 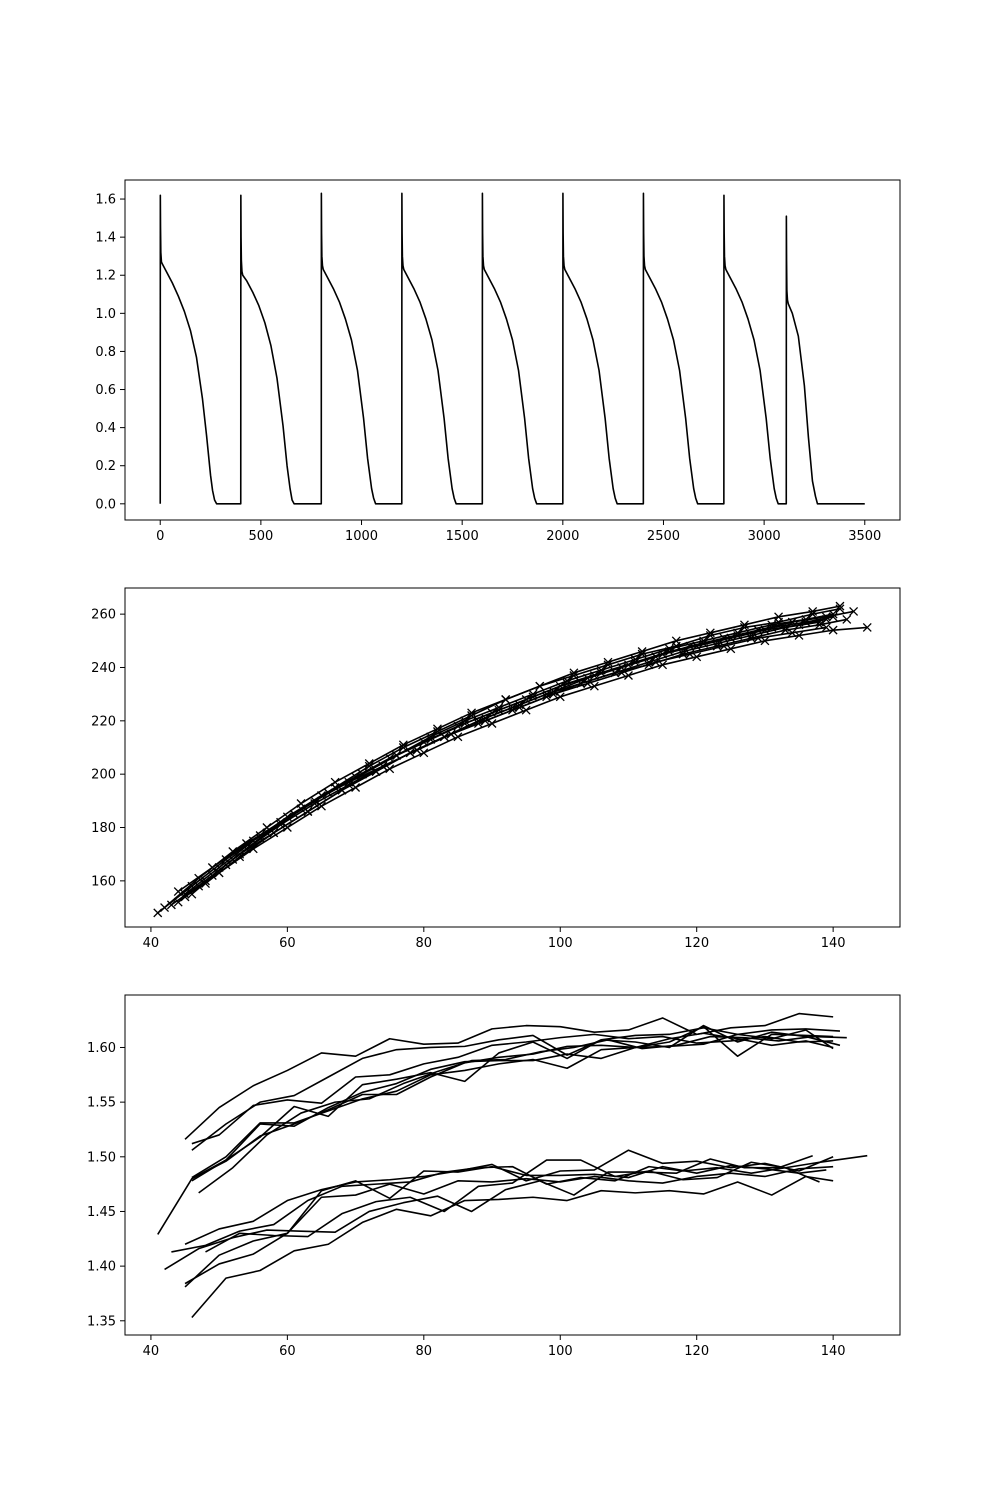 What do you see at coordinates (103, 775) in the screenshot?
I see `y-tick-label: 200` at bounding box center [103, 775].